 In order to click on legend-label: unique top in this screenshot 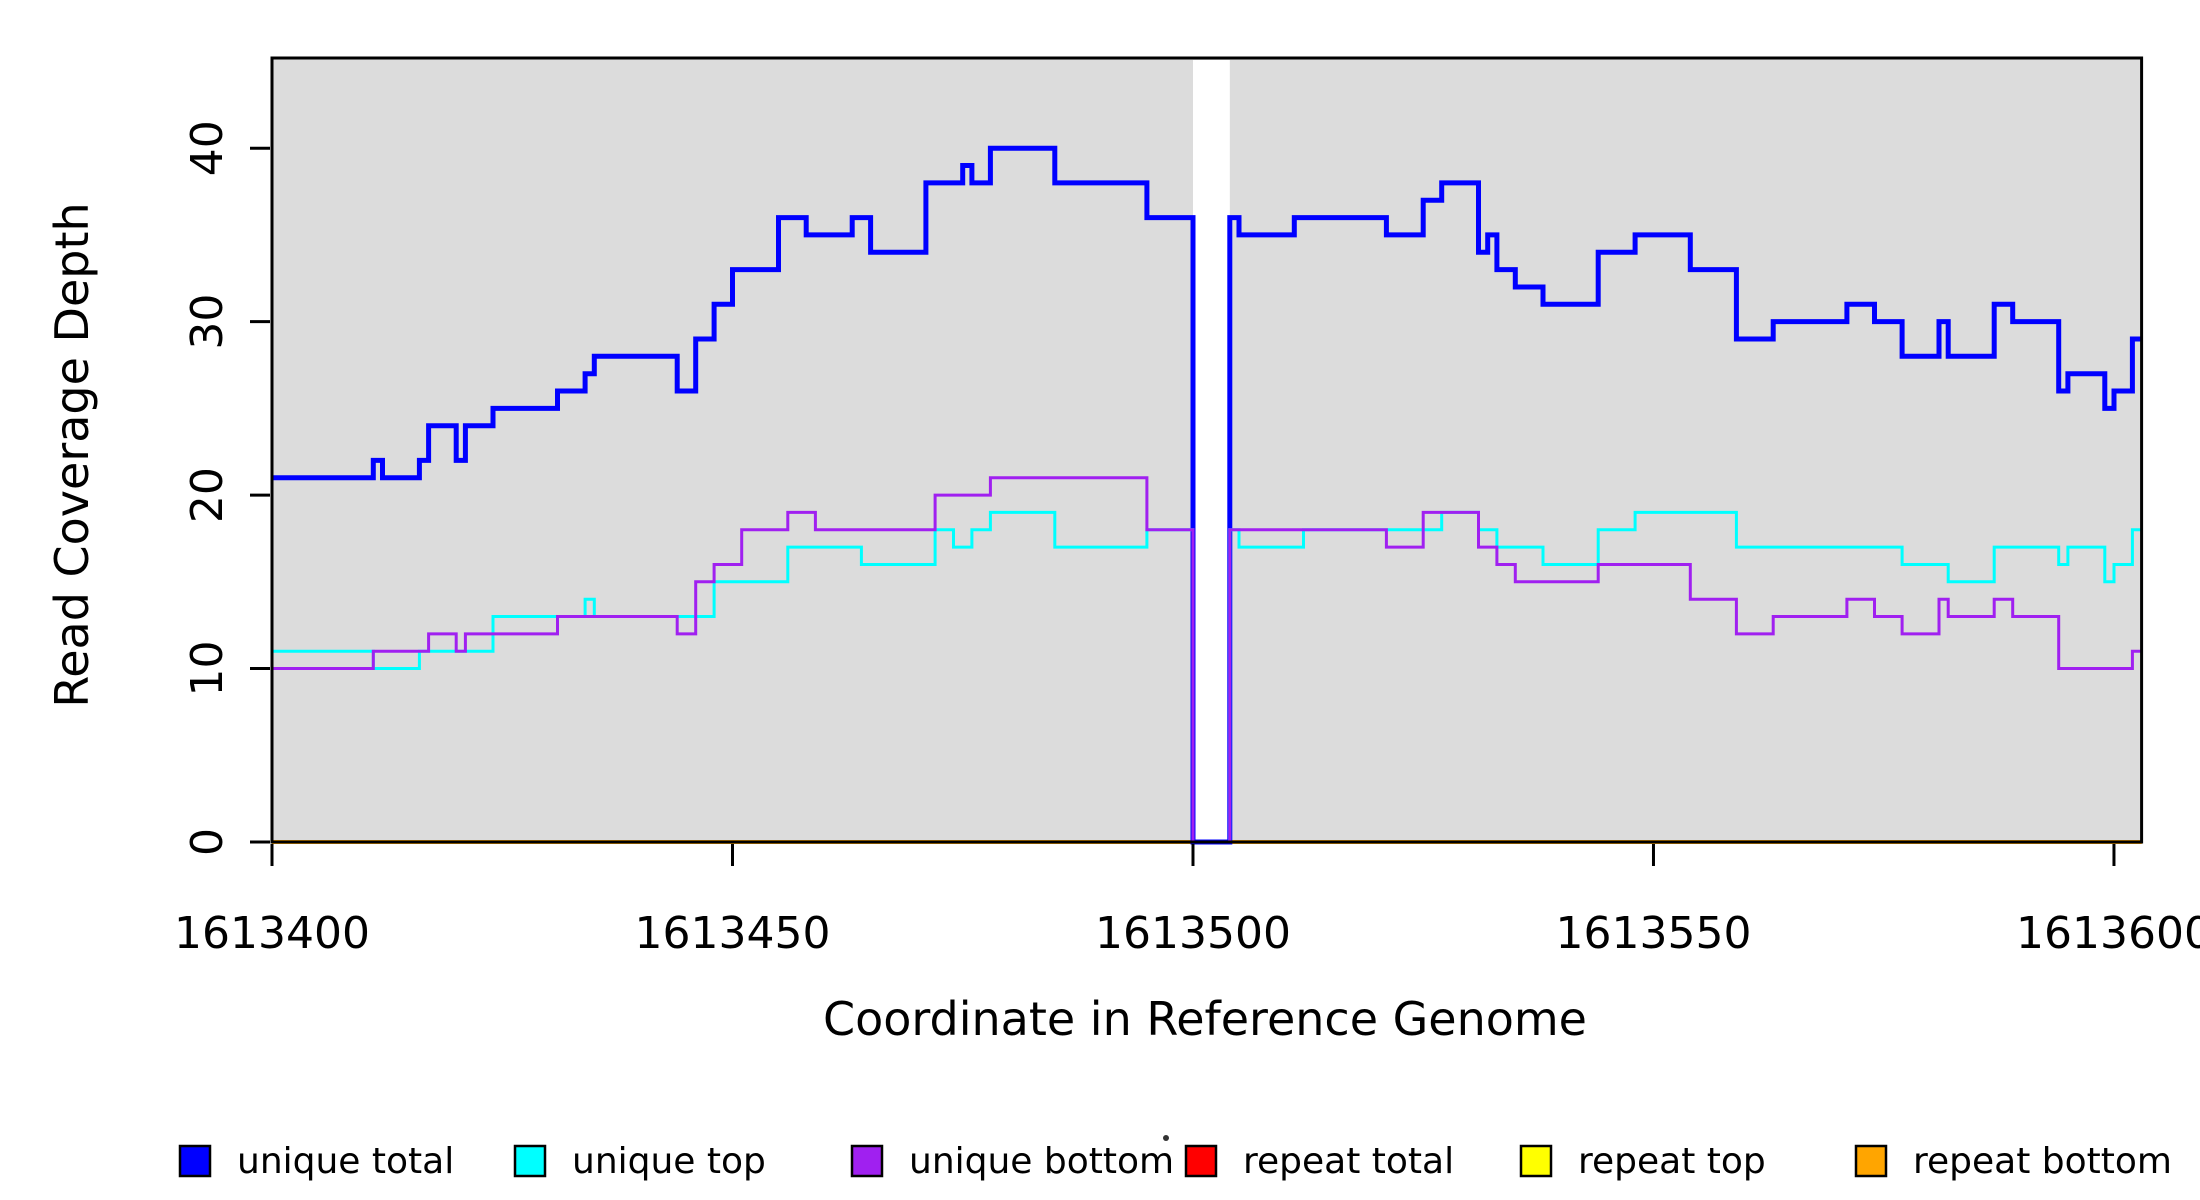, I will do `click(669, 1161)`.